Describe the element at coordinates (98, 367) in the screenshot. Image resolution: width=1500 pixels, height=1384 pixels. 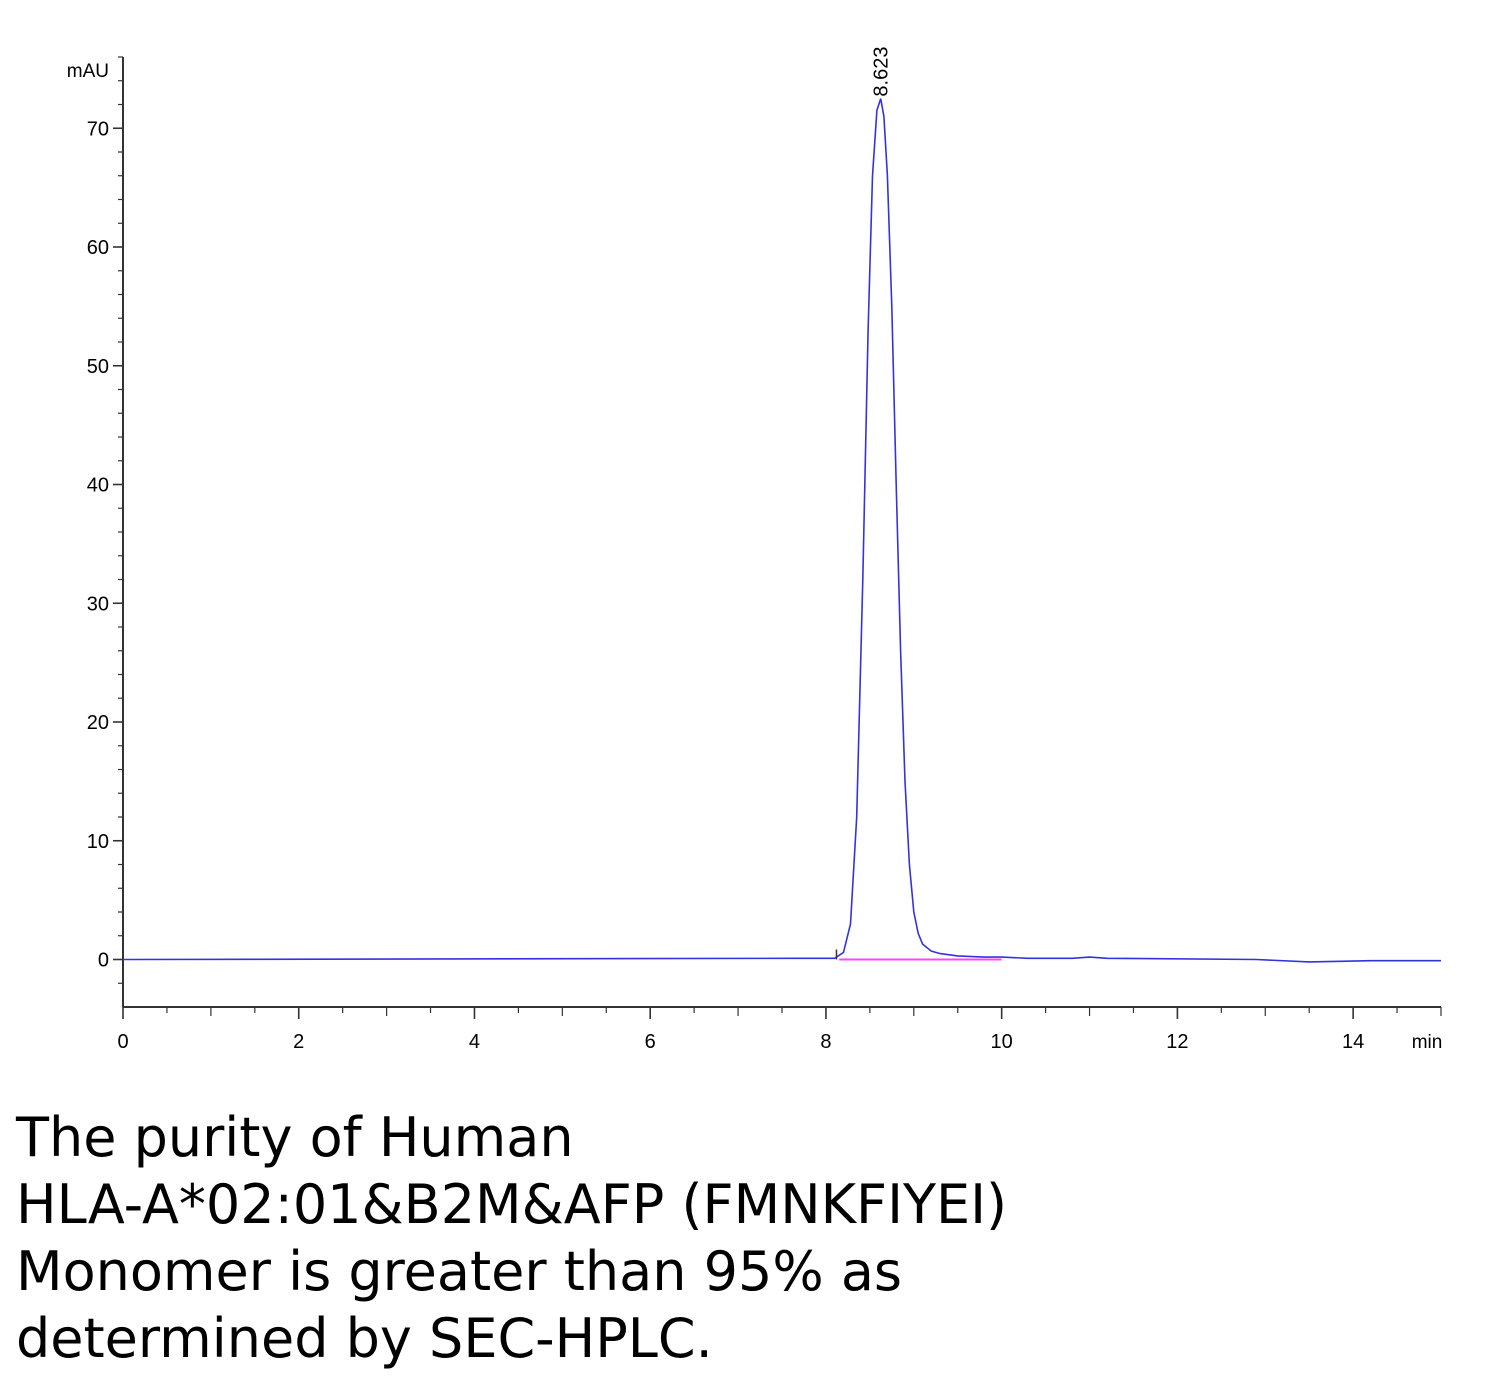
I see `y-tick-label: 50` at that location.